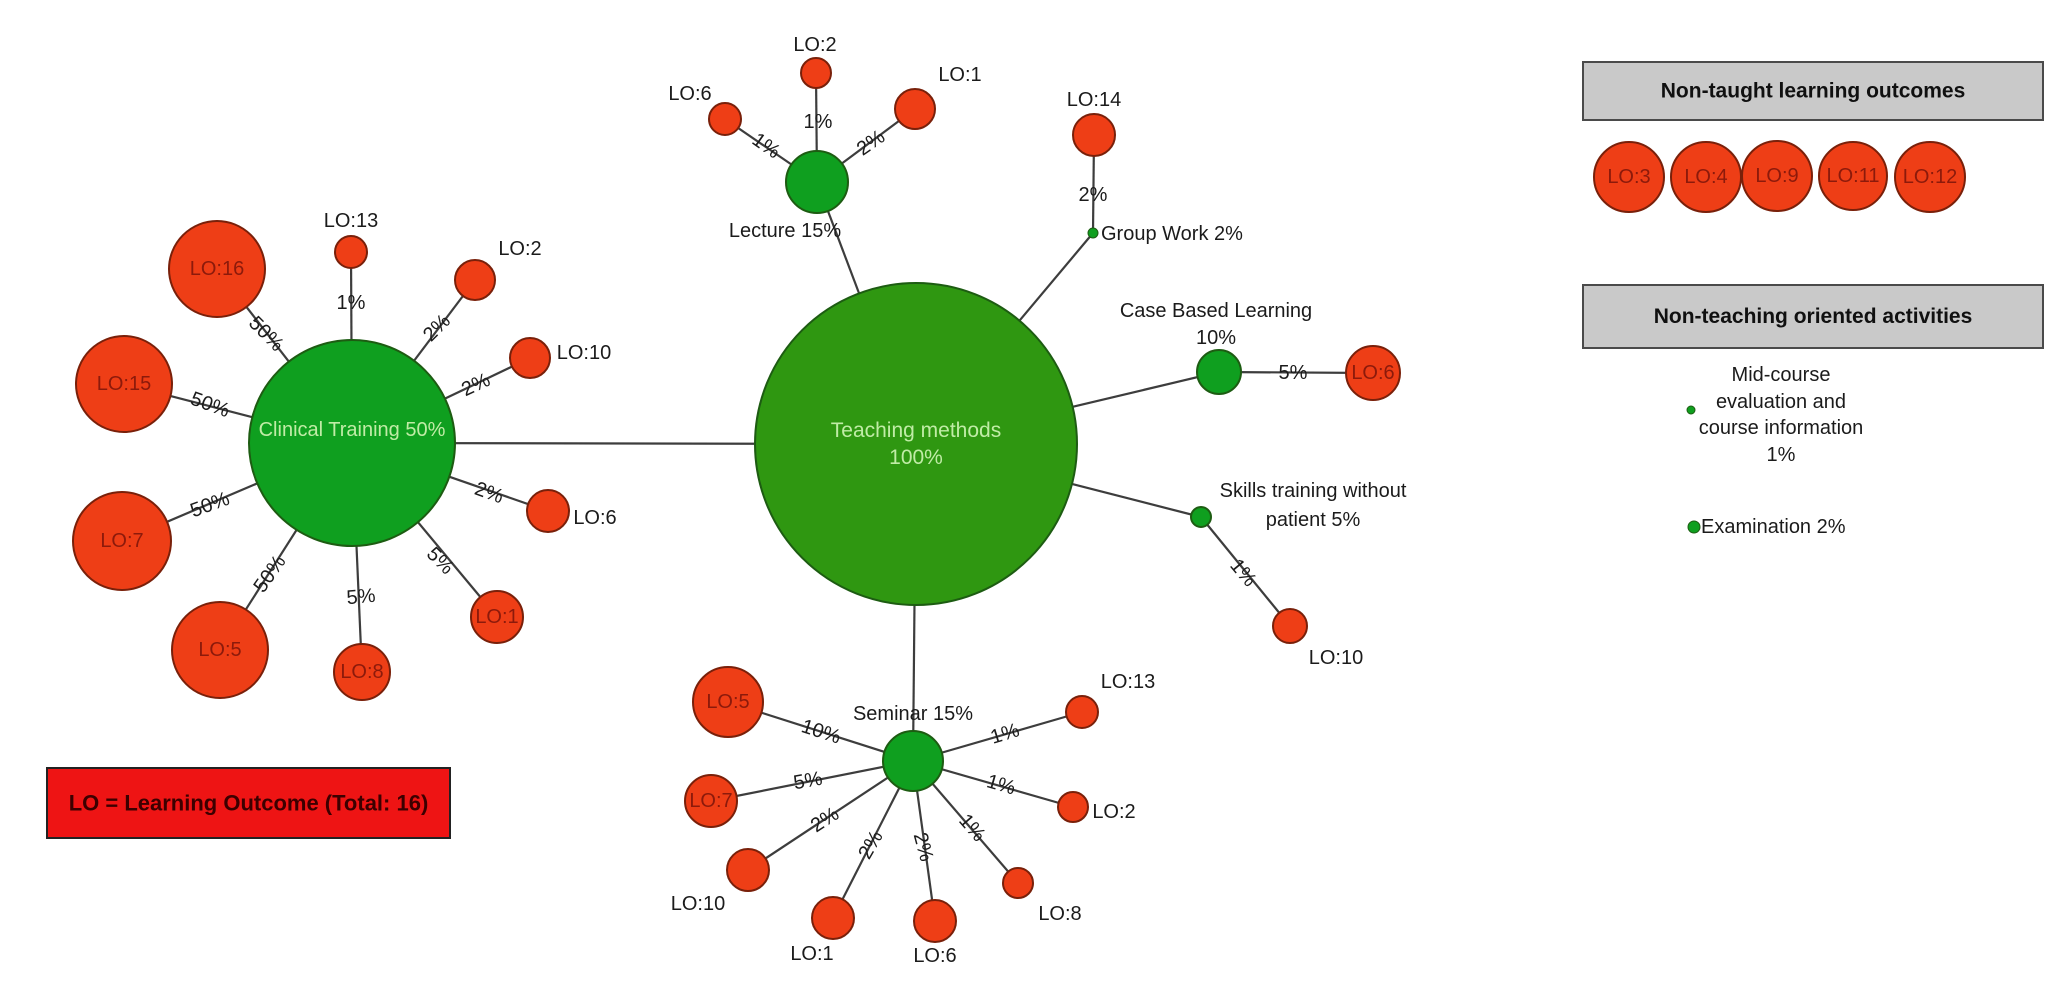 This screenshot has height=1001, width=2059. I want to click on edge-skills-sk-lo10, so click(1245, 571).